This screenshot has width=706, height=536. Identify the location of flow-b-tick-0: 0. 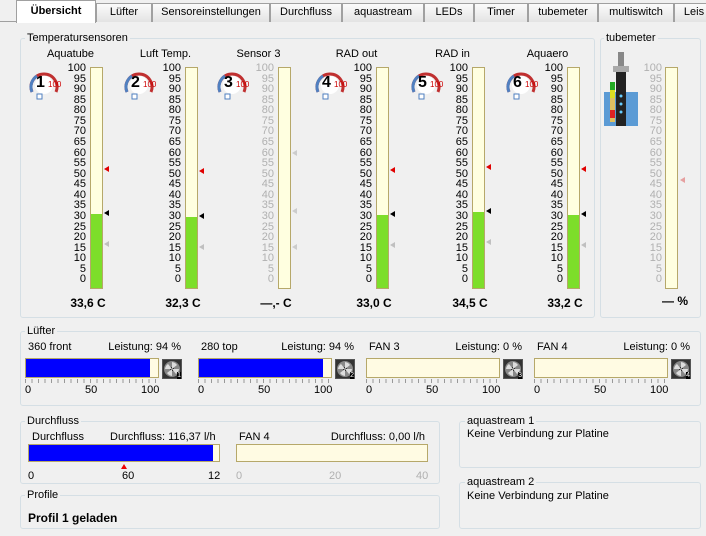
(239, 476).